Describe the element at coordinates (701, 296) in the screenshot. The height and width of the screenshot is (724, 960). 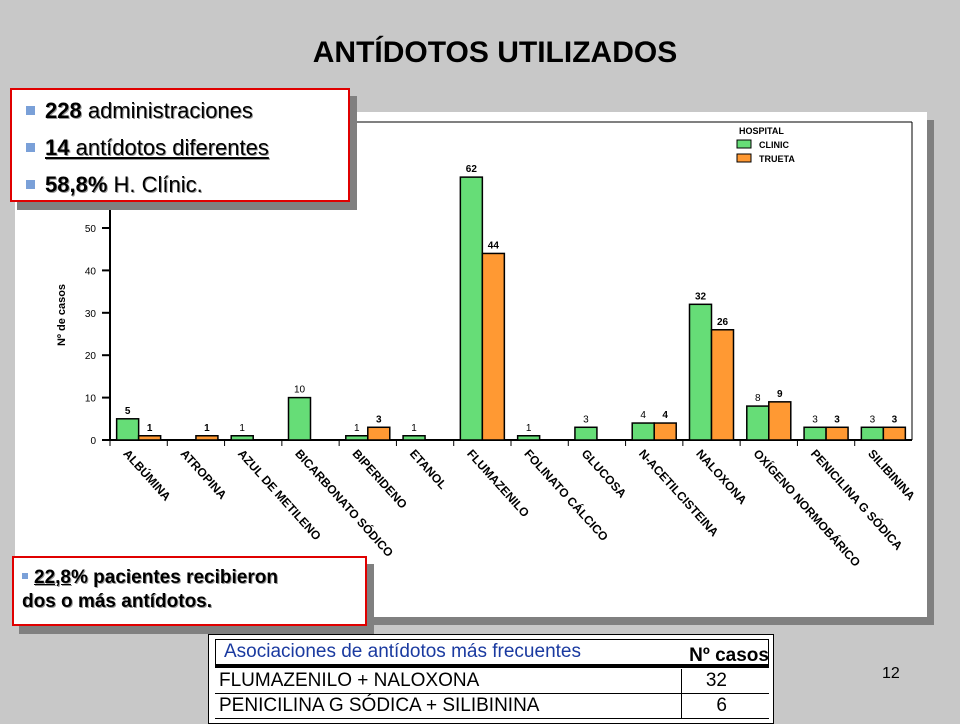
I see `data-label: 32` at that location.